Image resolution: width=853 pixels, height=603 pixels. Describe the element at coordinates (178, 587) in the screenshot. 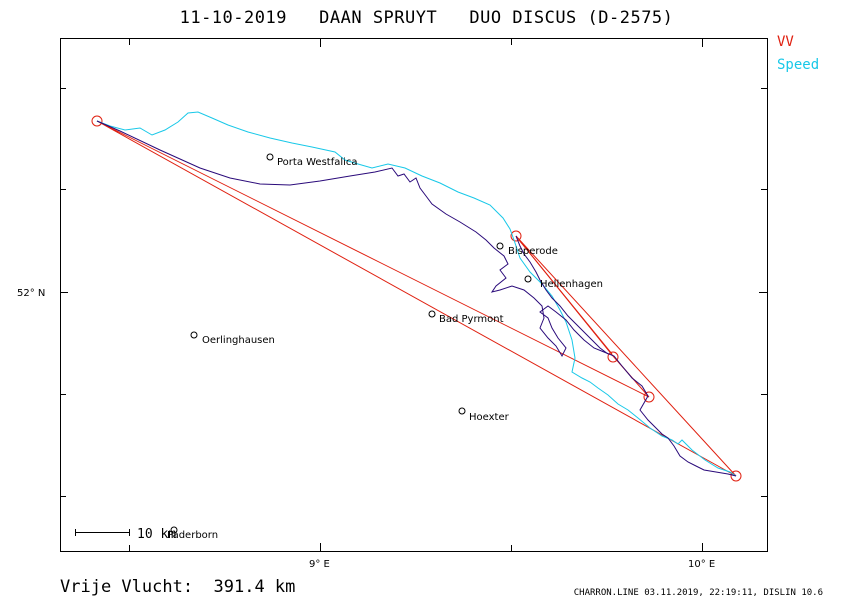

I see `distance-summary: Vrije Vlucht: 391.4 km` at that location.